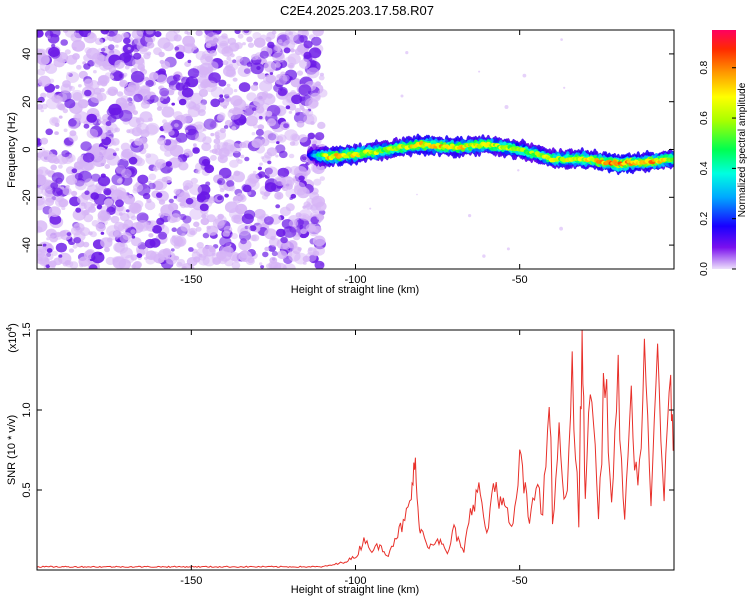 The image size is (750, 600). Describe the element at coordinates (12, 150) in the screenshot. I see `spectrogram-y-axis-label: Frequency (Hz)` at that location.